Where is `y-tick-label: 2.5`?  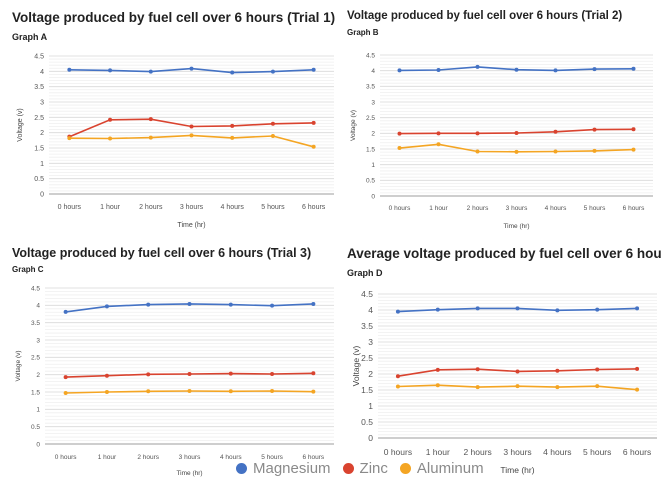 y-tick-label: 2.5 is located at coordinates (367, 358).